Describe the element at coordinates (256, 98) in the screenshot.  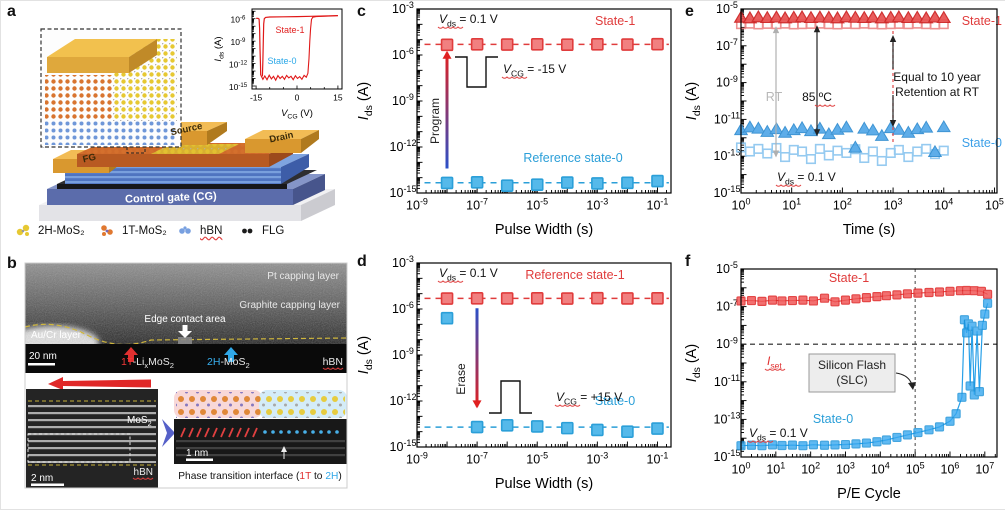
I see `svg-text: -15` at that location.